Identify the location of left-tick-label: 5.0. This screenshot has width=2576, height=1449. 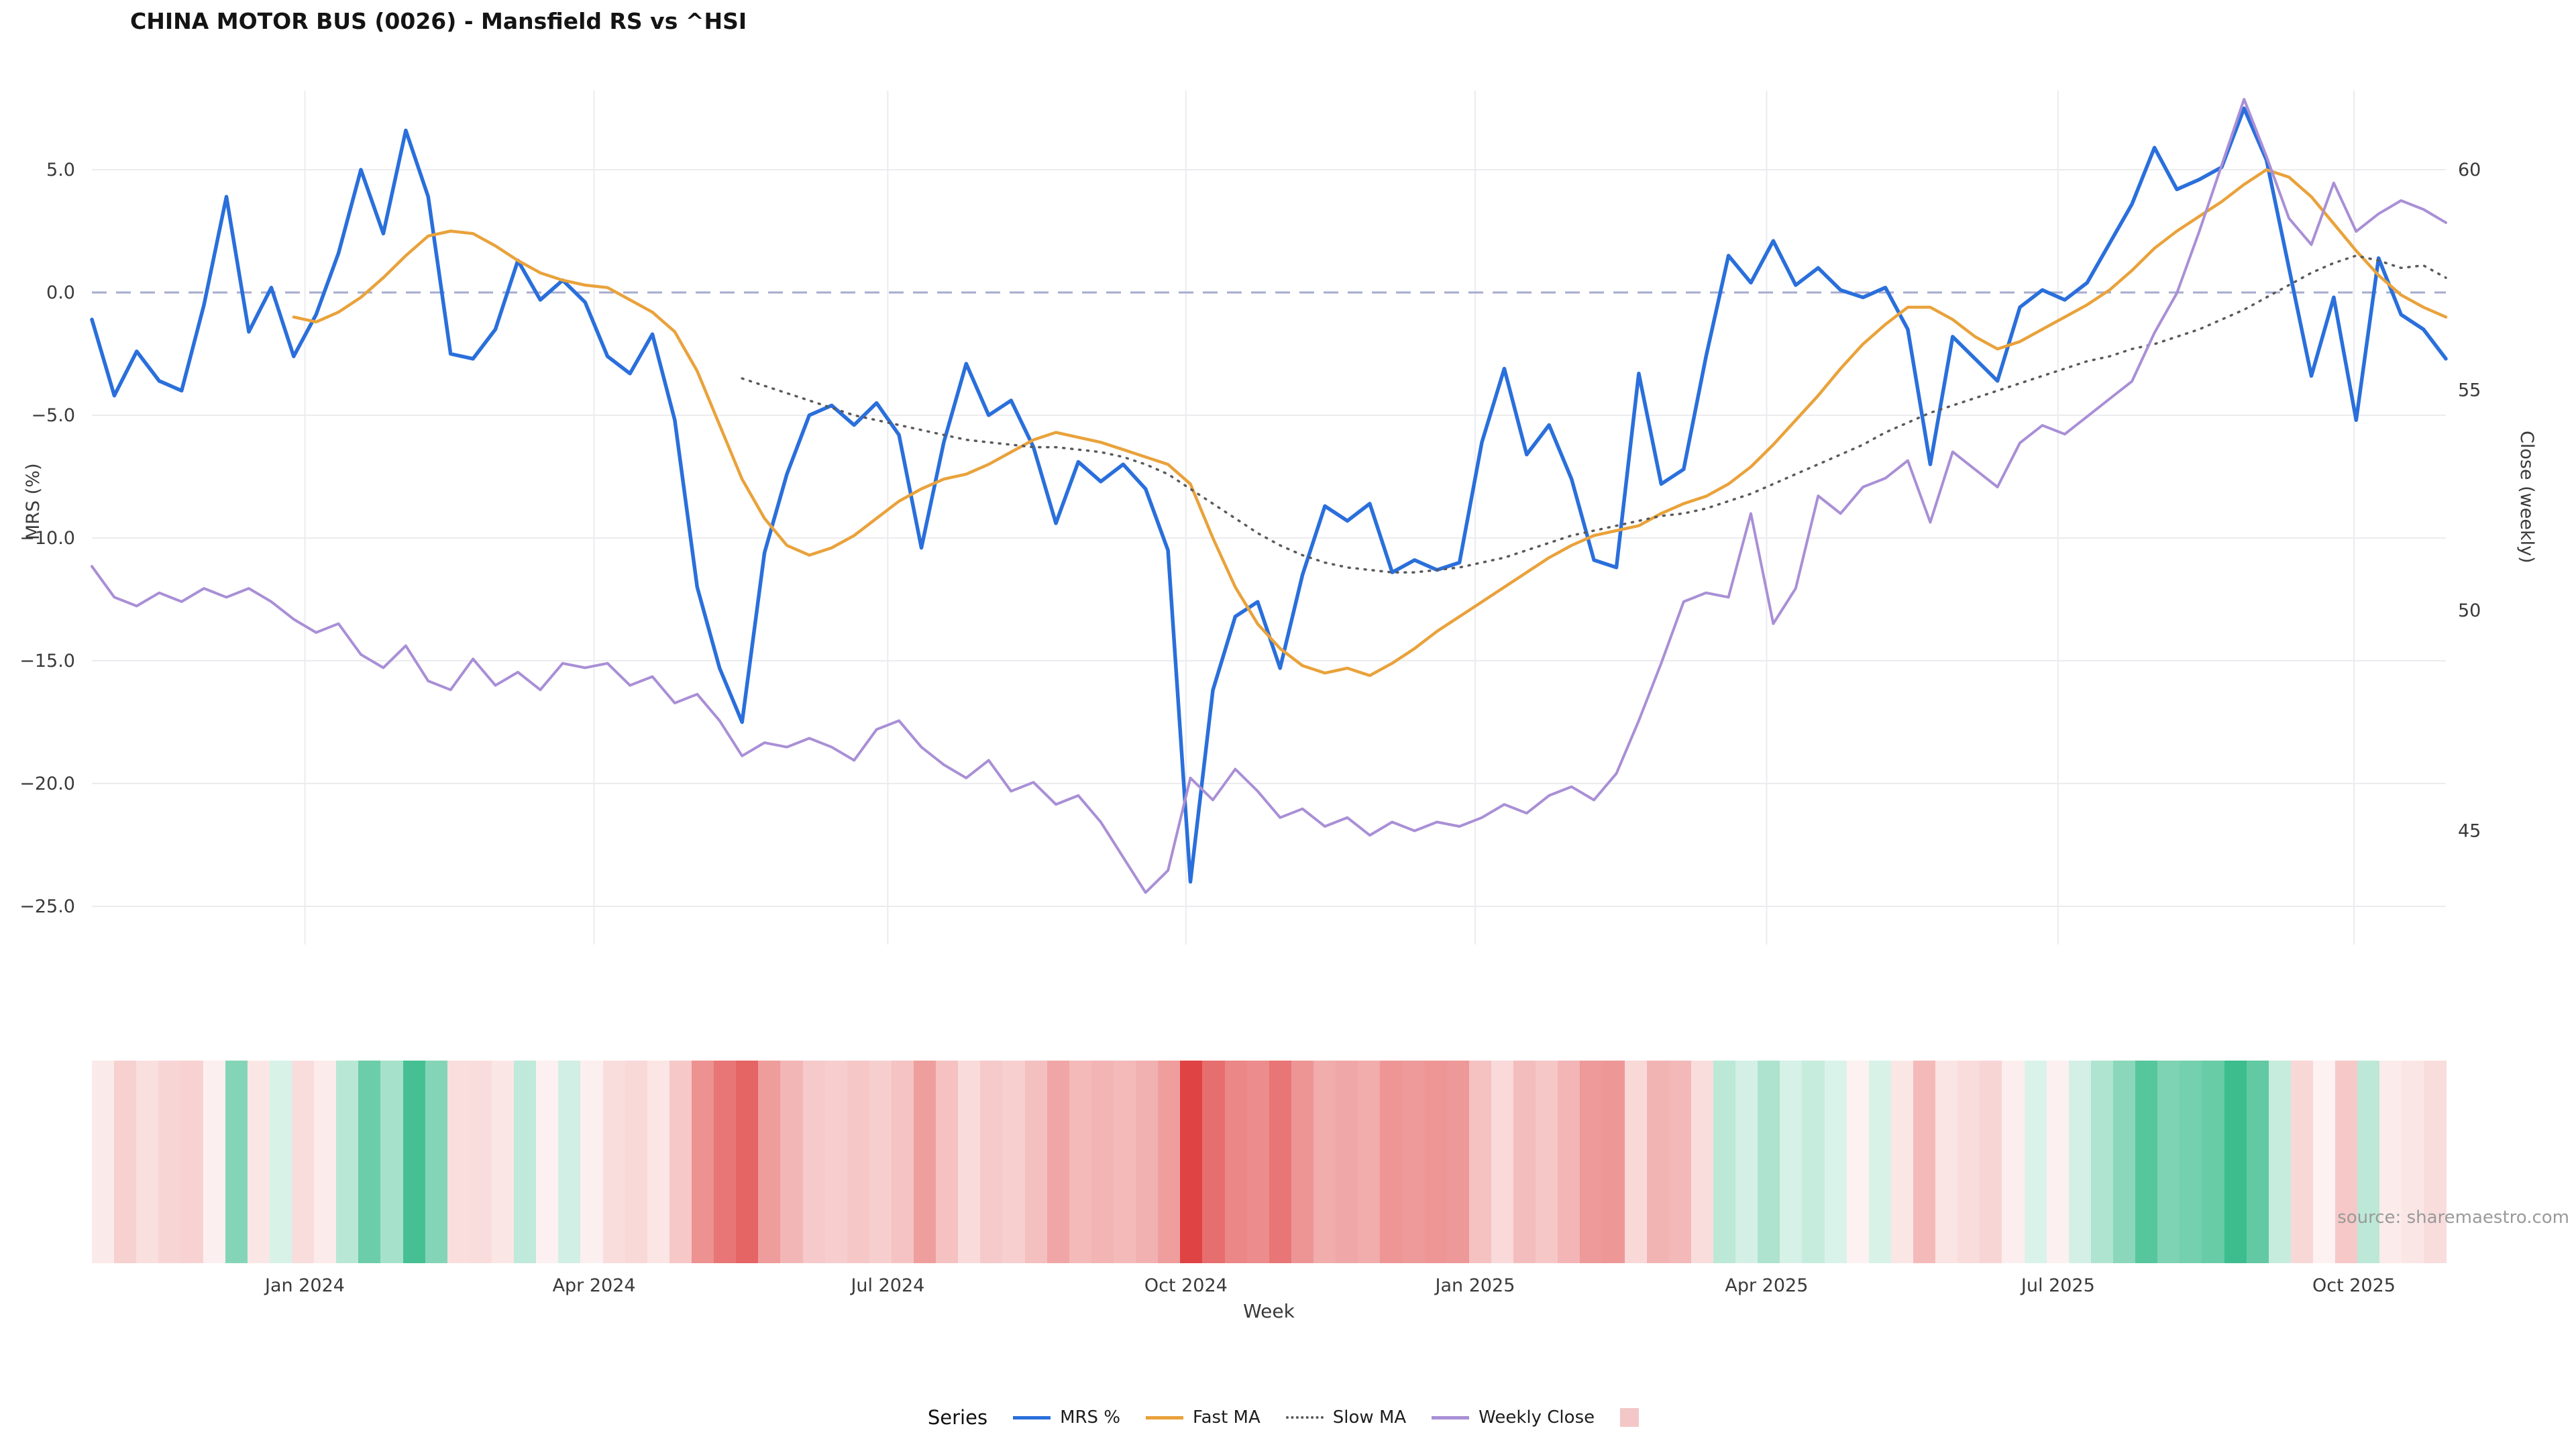
(60, 170).